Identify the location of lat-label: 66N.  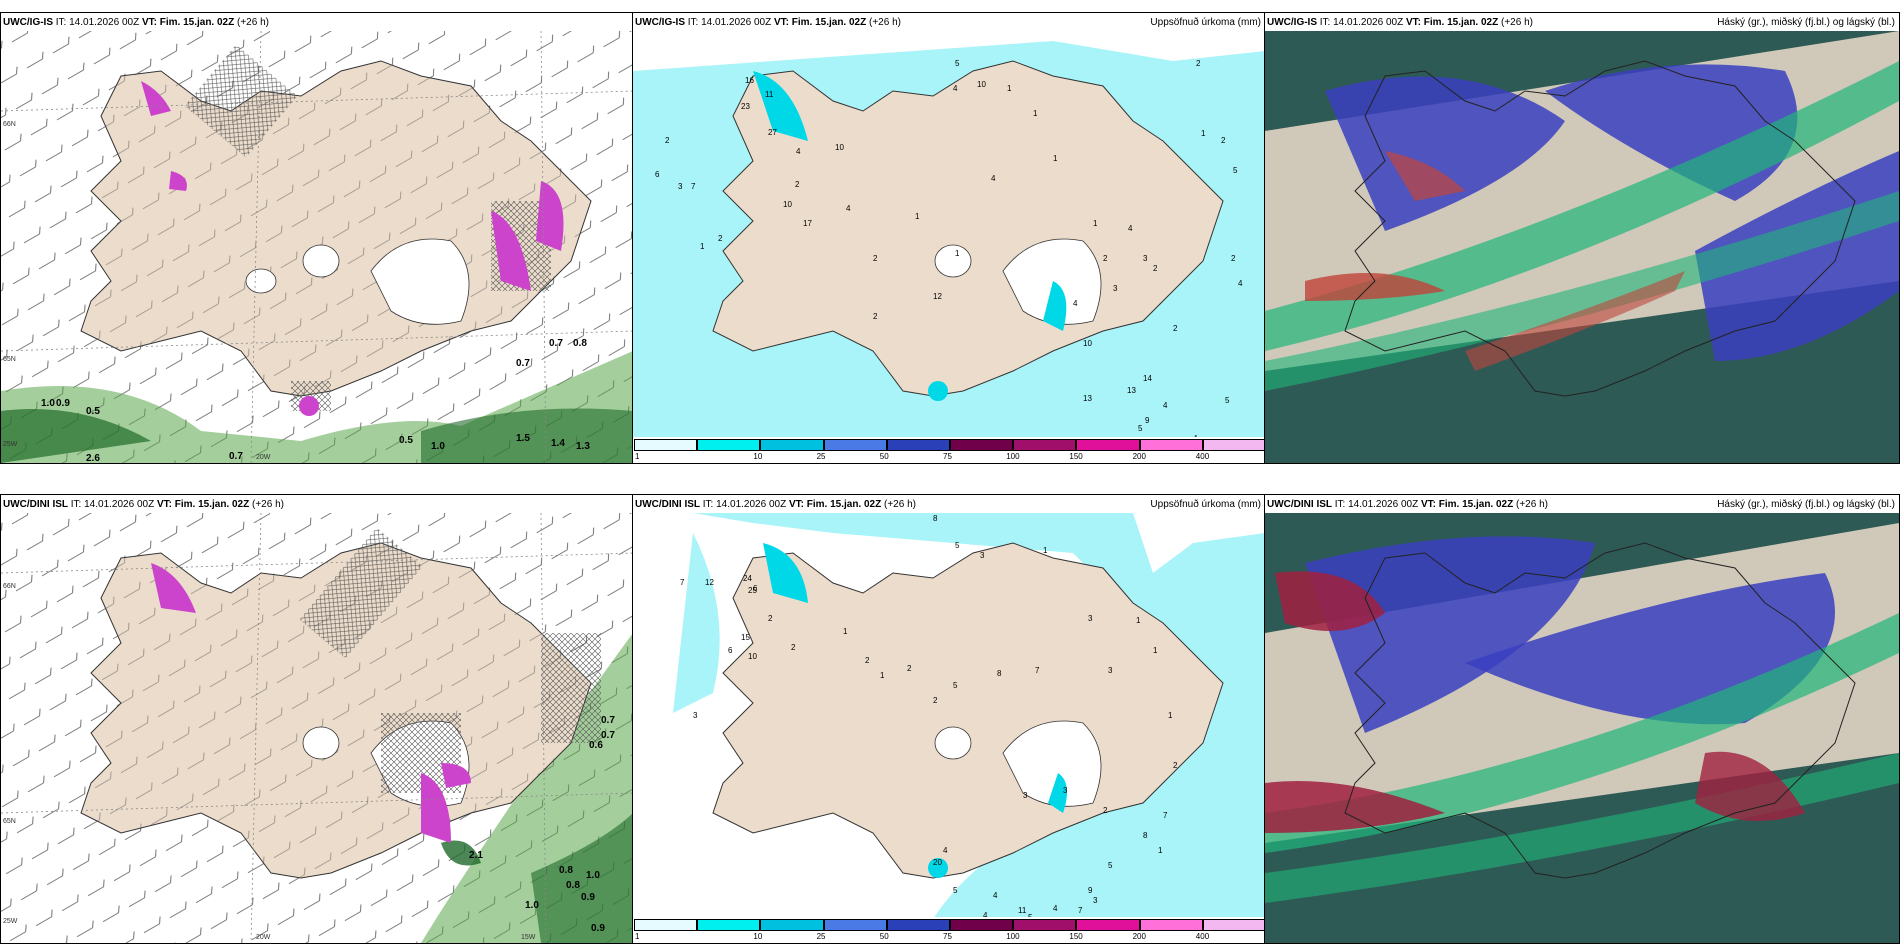
(9, 124).